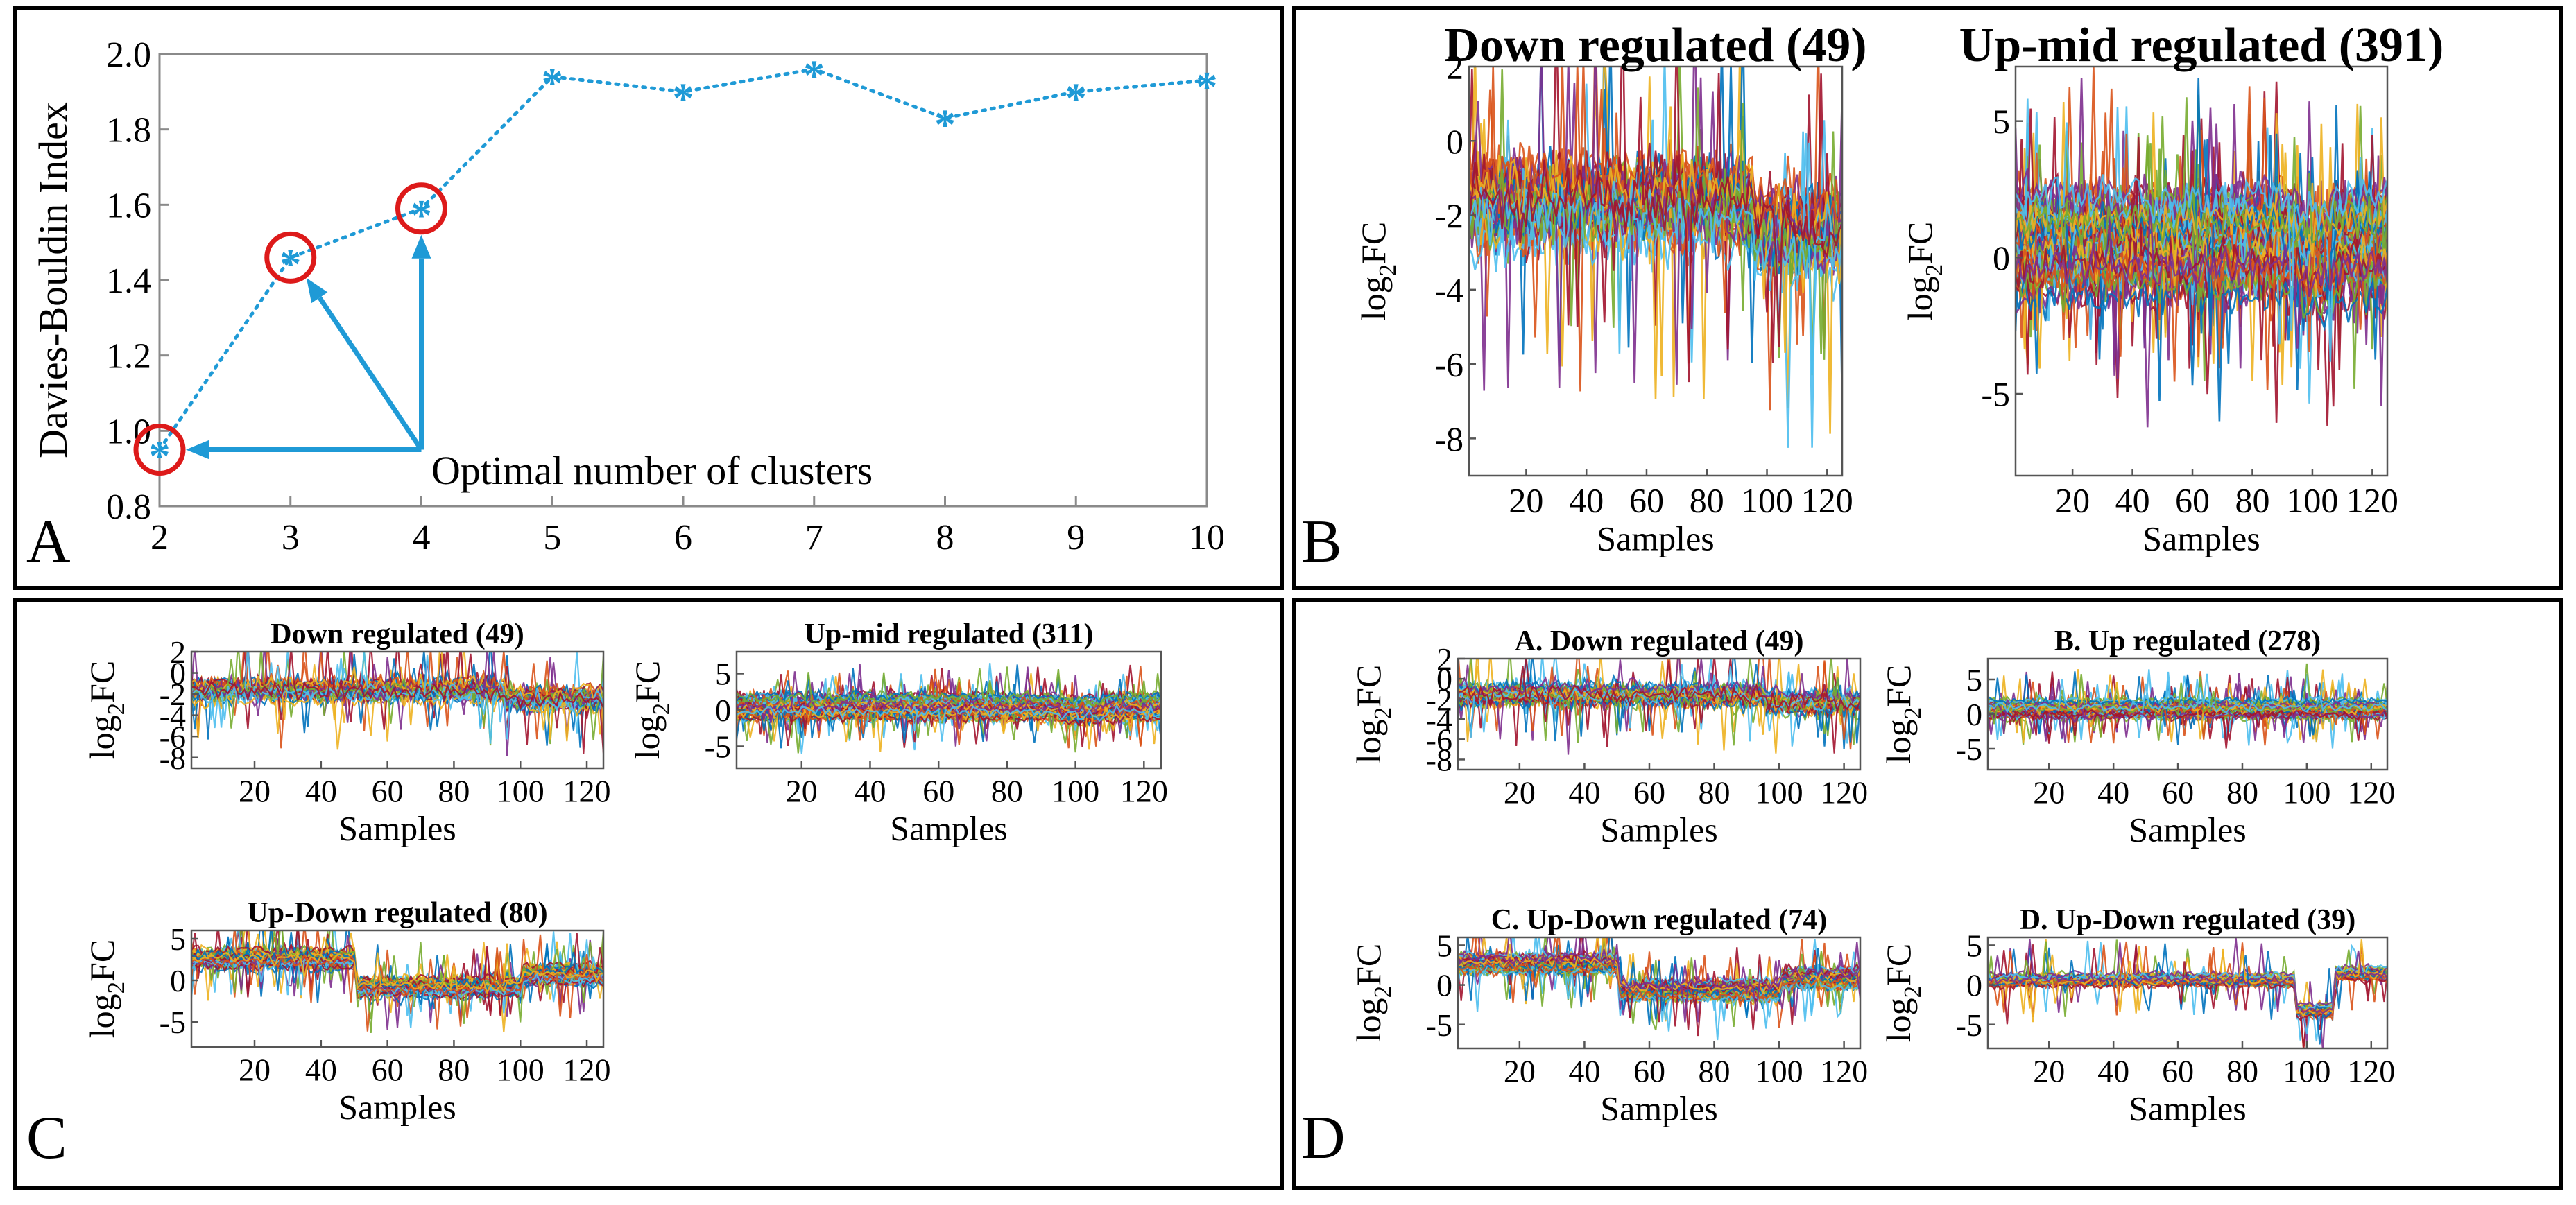  I want to click on chart-title: Up-mid regulated (391), so click(2201, 45).